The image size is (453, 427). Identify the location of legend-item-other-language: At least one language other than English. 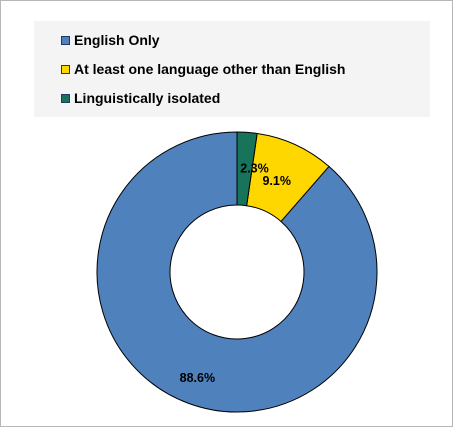
(203, 69).